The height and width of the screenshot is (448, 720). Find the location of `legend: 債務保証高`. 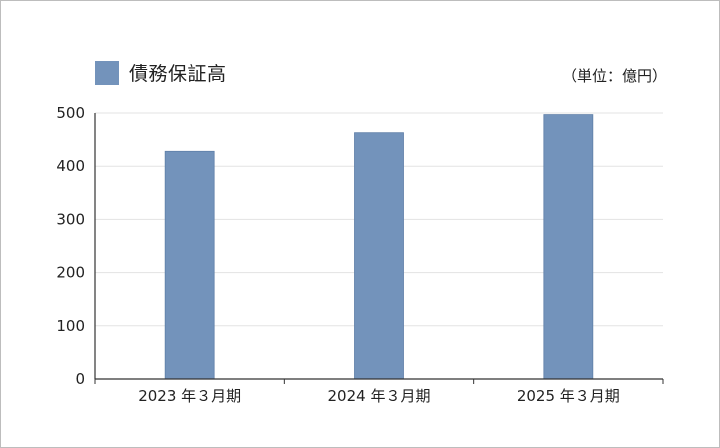

legend: 債務保証高 is located at coordinates (161, 72).